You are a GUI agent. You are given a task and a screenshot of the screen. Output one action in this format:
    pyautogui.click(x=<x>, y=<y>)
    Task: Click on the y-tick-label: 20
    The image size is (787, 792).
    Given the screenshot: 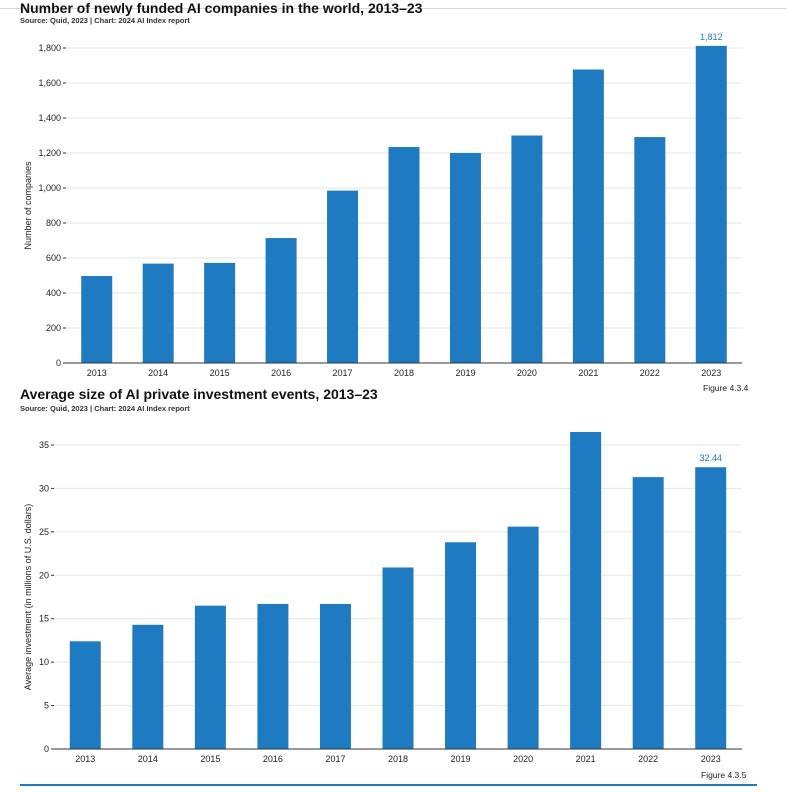 What is the action you would take?
    pyautogui.click(x=44, y=575)
    